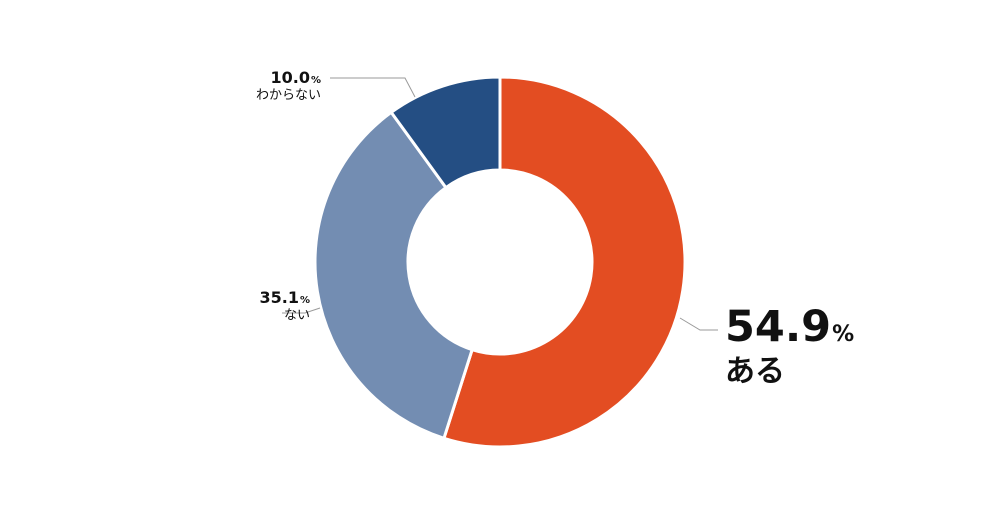 The height and width of the screenshot is (516, 1000). Describe the element at coordinates (304, 300) in the screenshot. I see `slice-unit-nai: %` at that location.